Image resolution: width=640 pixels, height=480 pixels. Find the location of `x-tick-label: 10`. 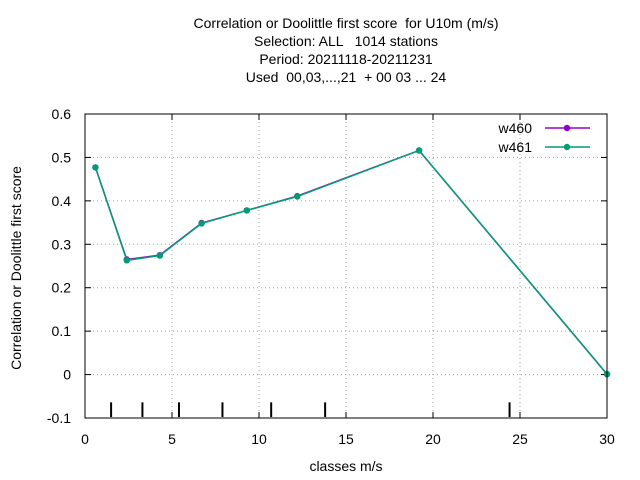

x-tick-label: 10 is located at coordinates (259, 439).